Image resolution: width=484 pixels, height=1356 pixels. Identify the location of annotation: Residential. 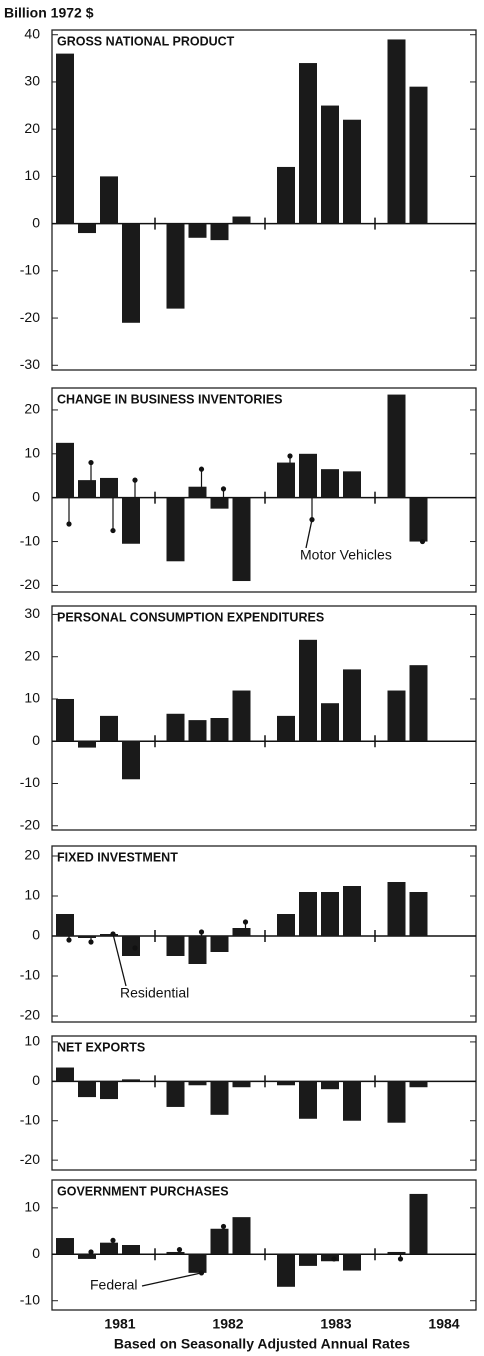
(154, 993).